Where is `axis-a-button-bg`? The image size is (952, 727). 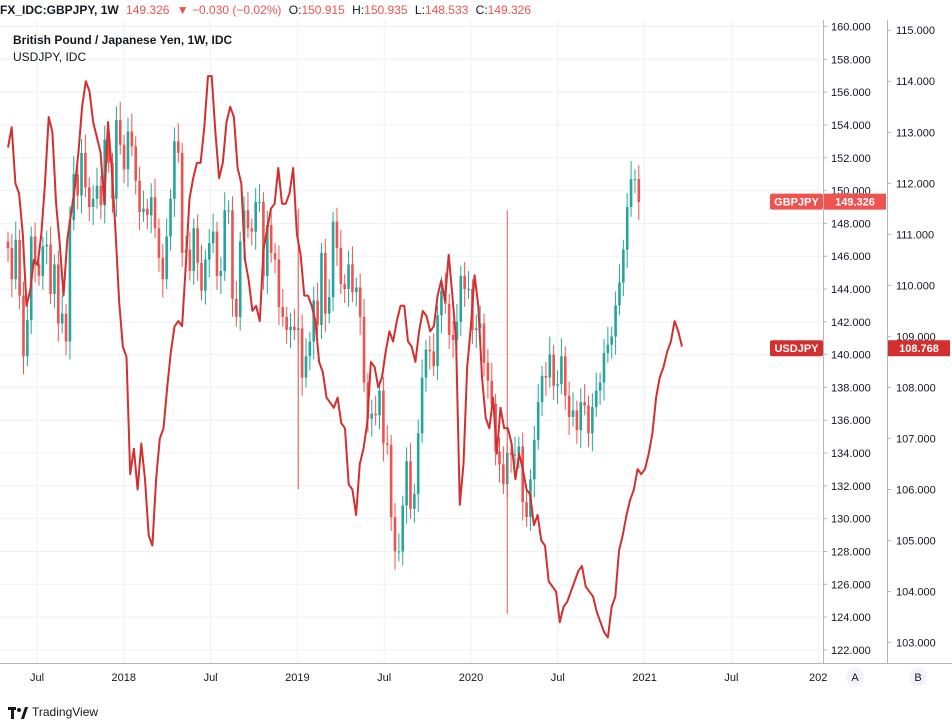 axis-a-button-bg is located at coordinates (855, 677).